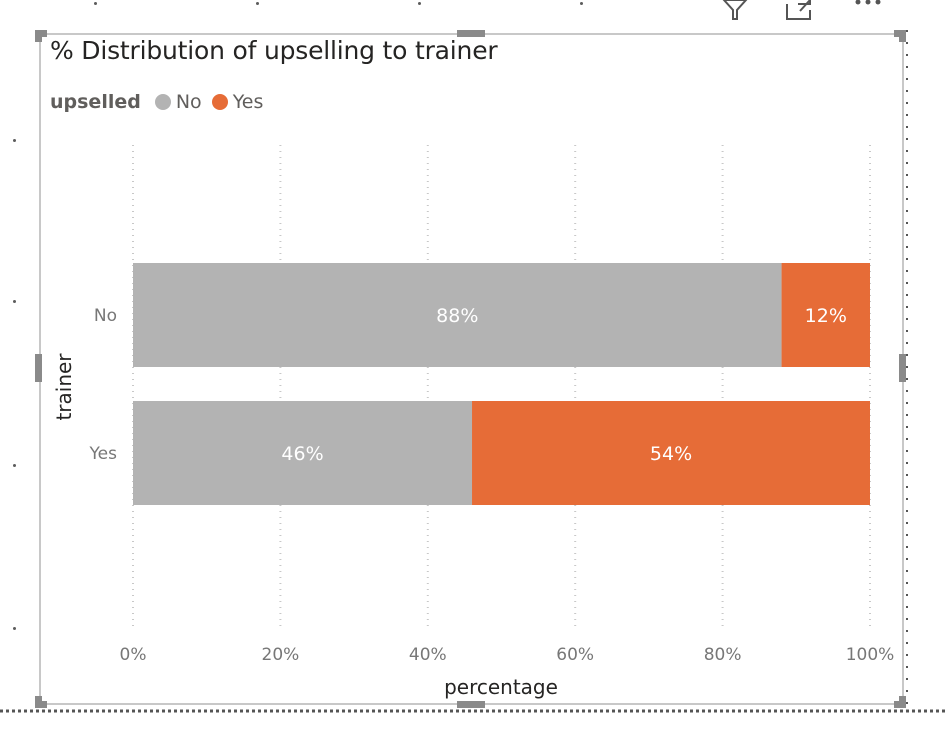 This screenshot has width=948, height=751. Describe the element at coordinates (133, 655) in the screenshot. I see `x-tick-label: 0%` at that location.